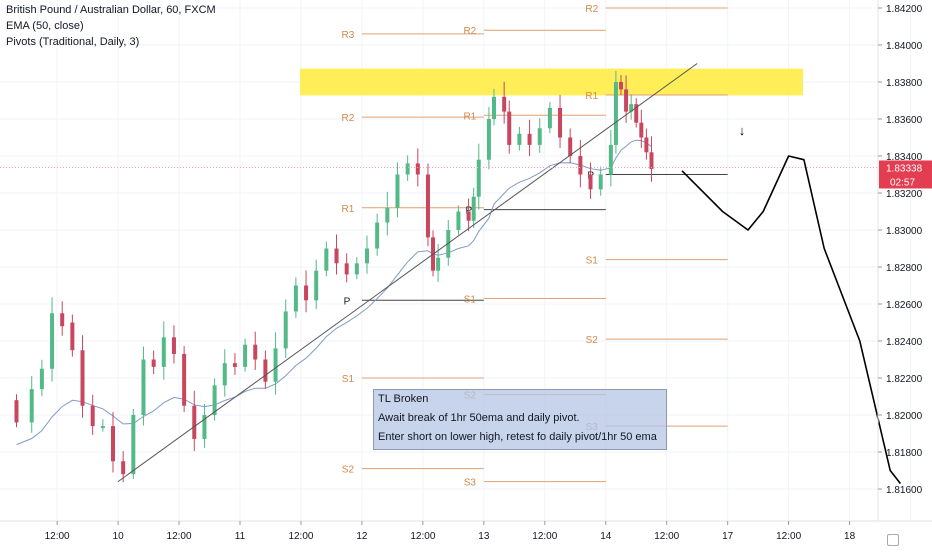 The width and height of the screenshot is (932, 555). I want to click on price-tick-label: 1.84200, so click(904, 9).